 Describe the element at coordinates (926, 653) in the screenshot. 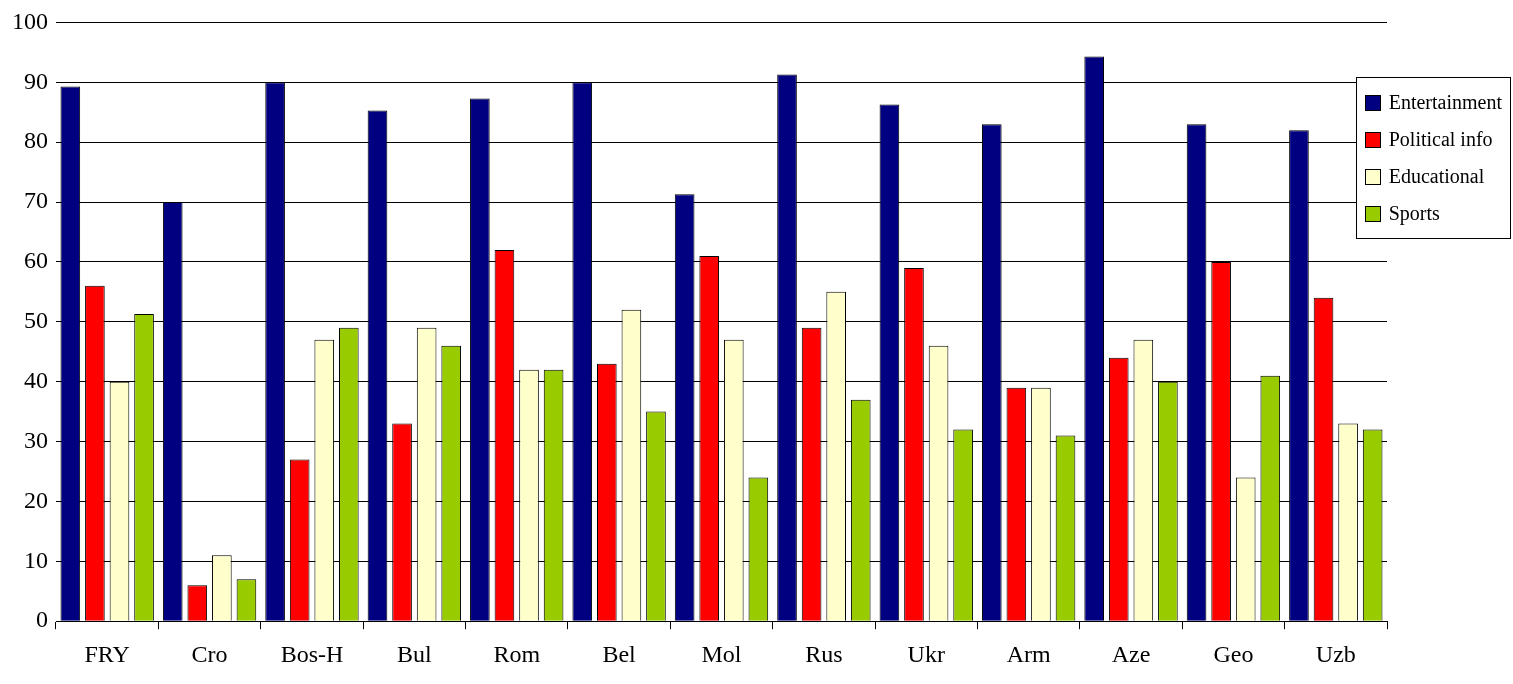

I see `x-tick-label: Ukr` at that location.